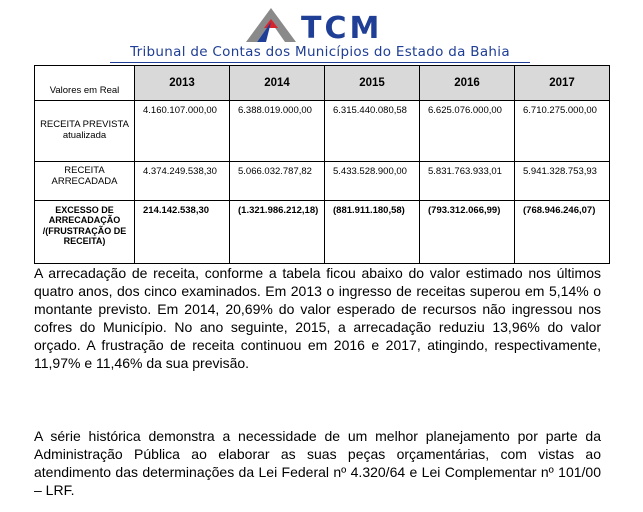 Image resolution: width=643 pixels, height=512 pixels. I want to click on year-header: 2017, so click(562, 83).